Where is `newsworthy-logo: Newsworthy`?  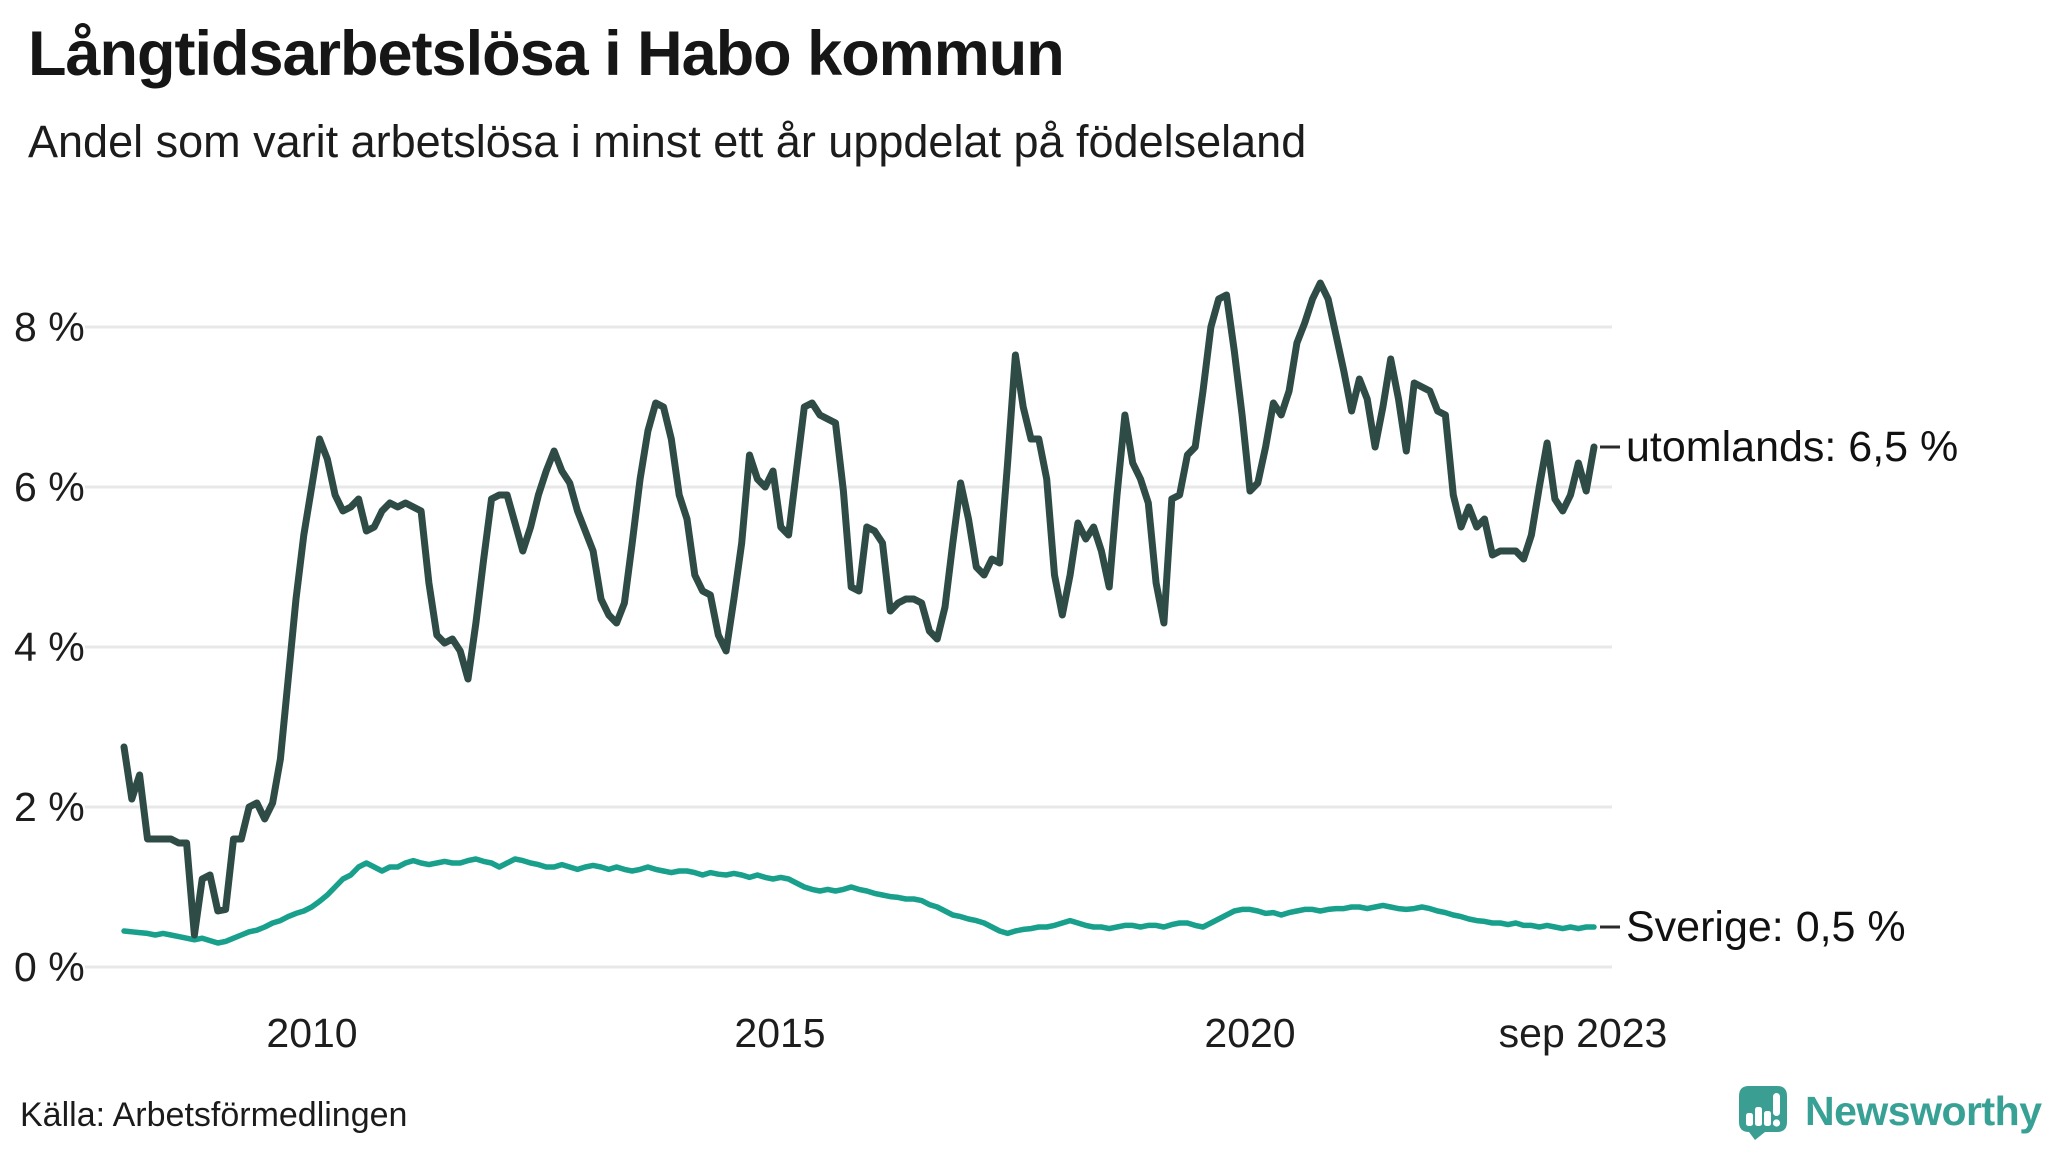 newsworthy-logo: Newsworthy is located at coordinates (1888, 1111).